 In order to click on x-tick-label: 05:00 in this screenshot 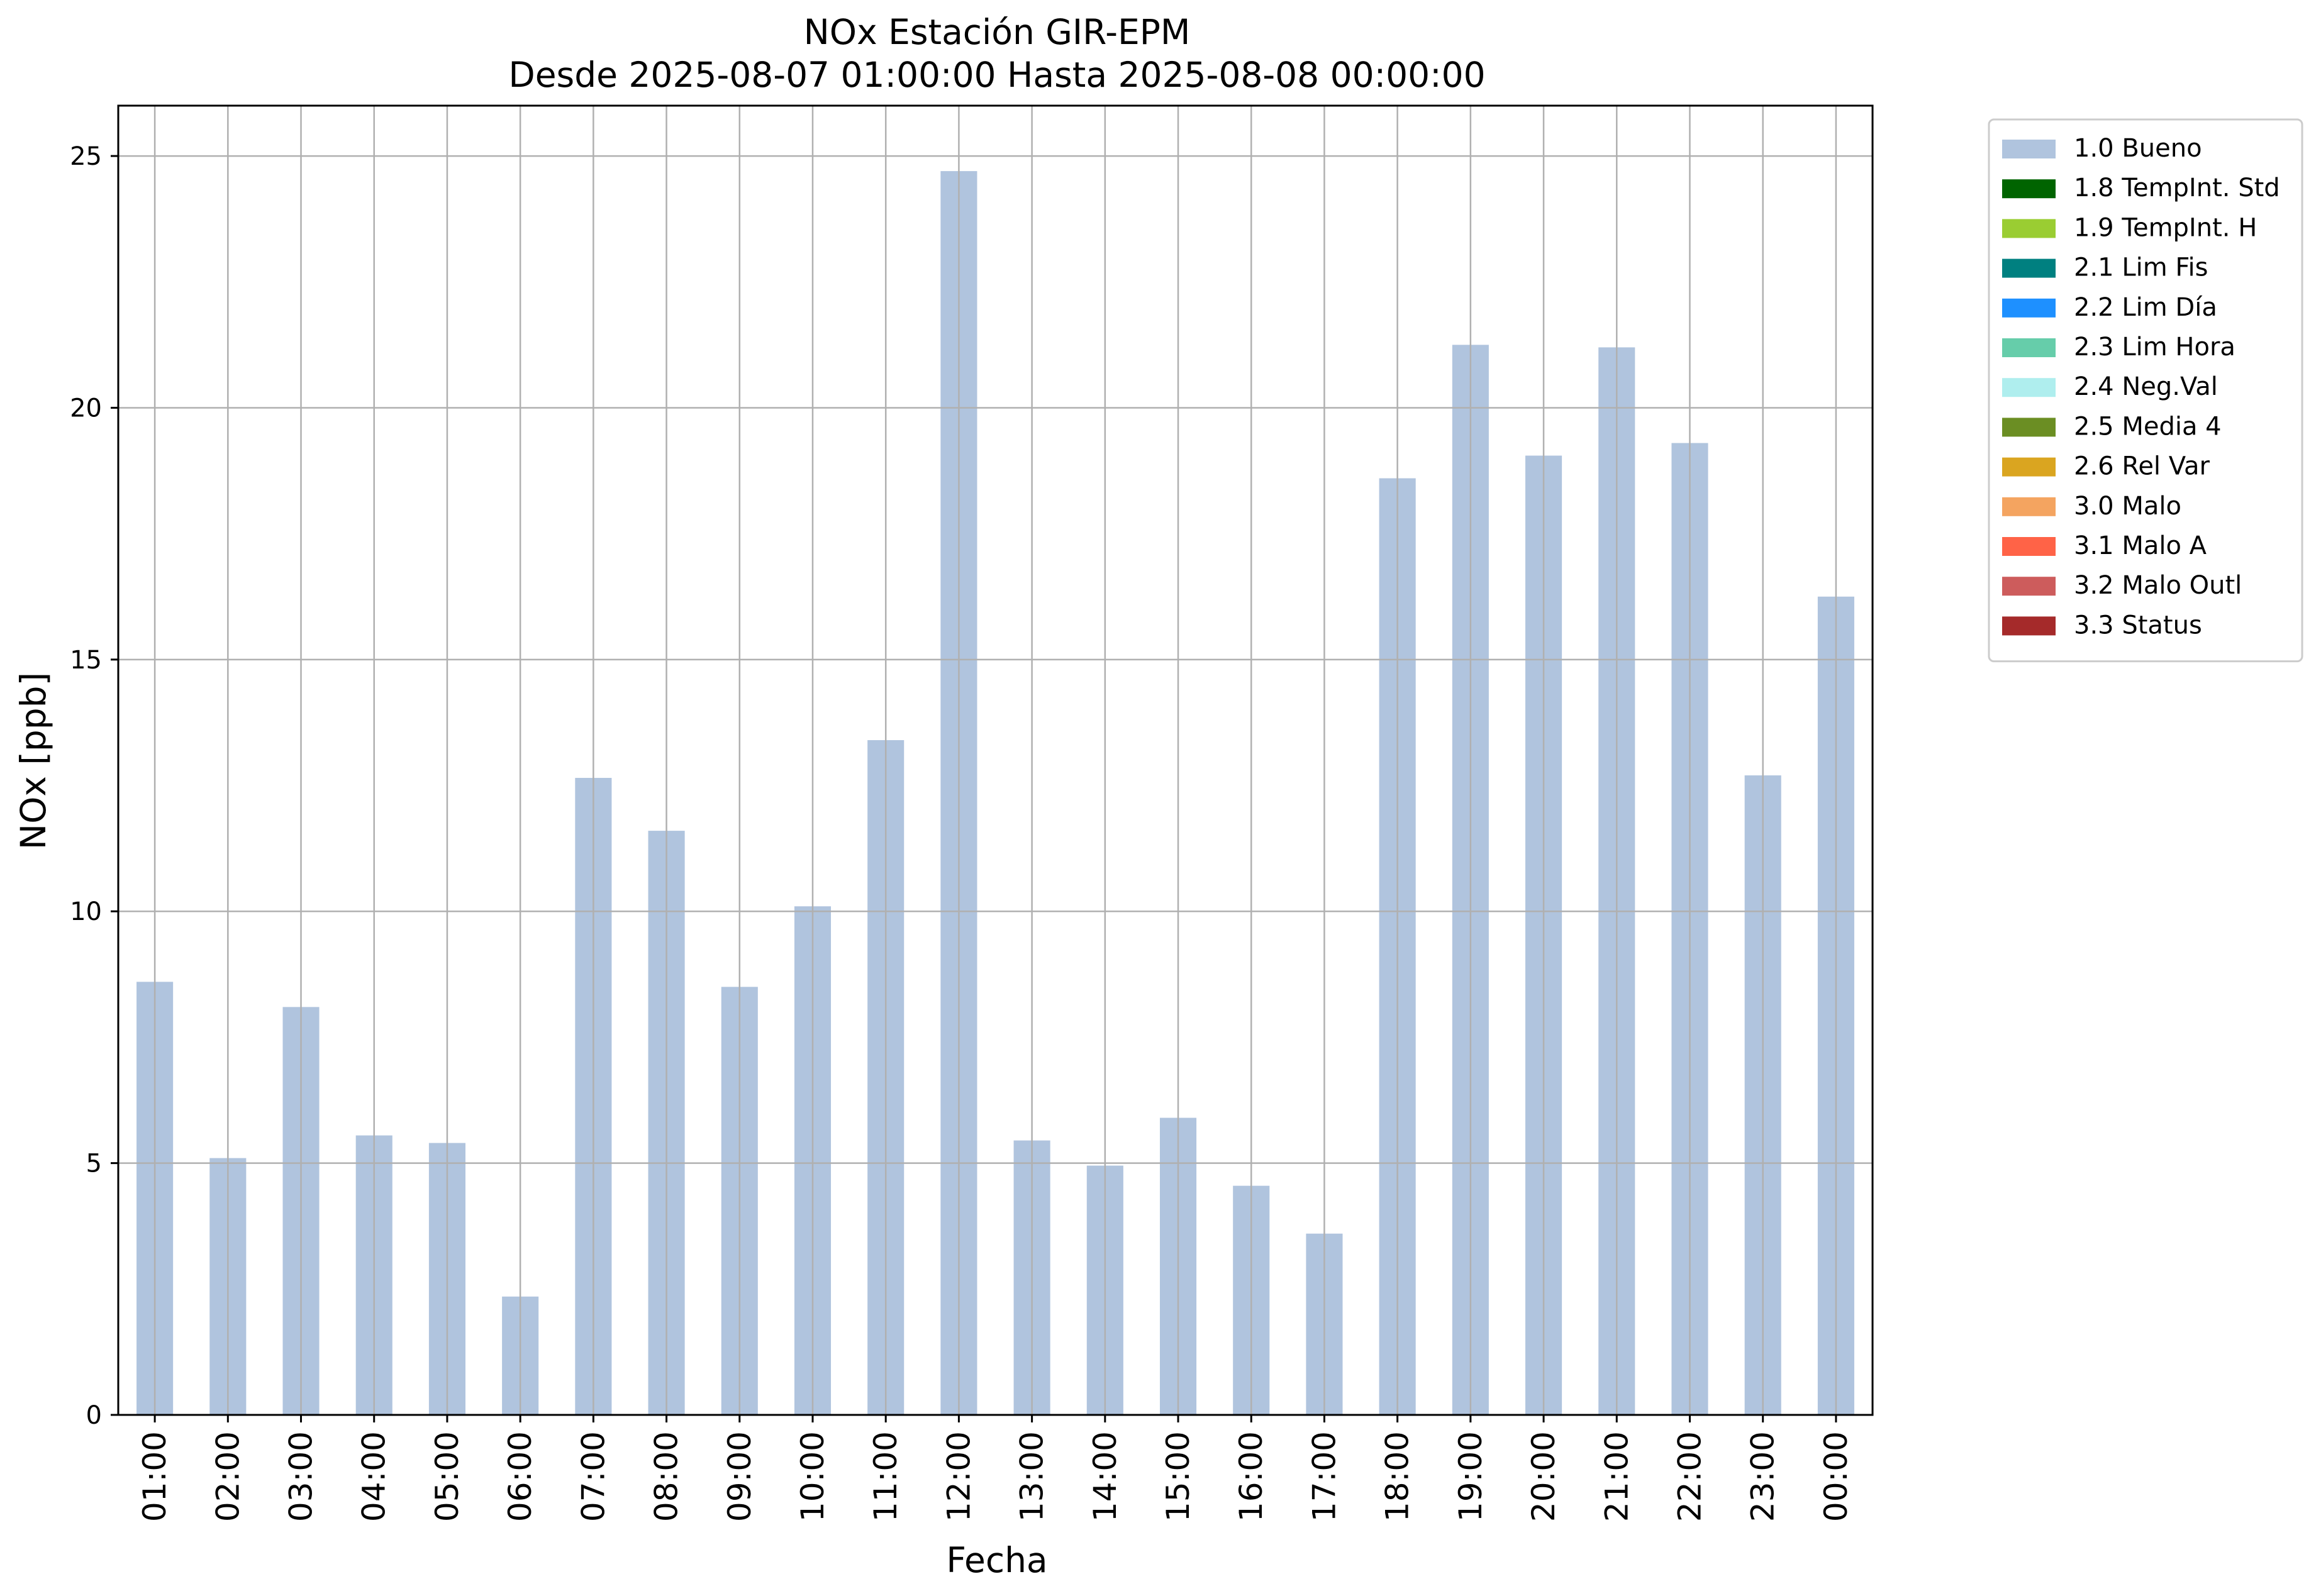, I will do `click(447, 1476)`.